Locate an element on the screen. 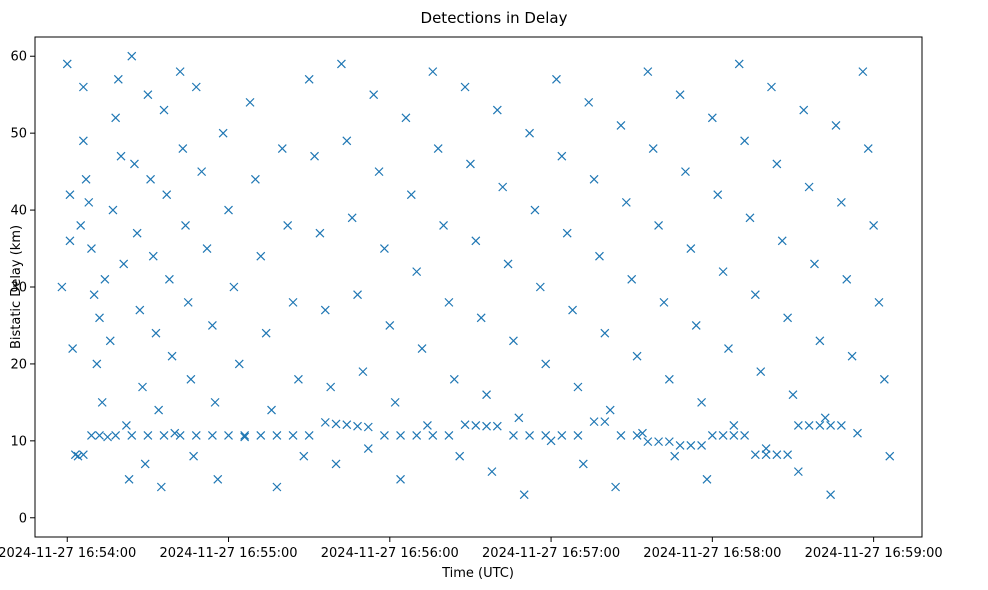 This screenshot has width=988, height=590. x-tick-label: 2024-11-27 16:58:00 is located at coordinates (712, 553).